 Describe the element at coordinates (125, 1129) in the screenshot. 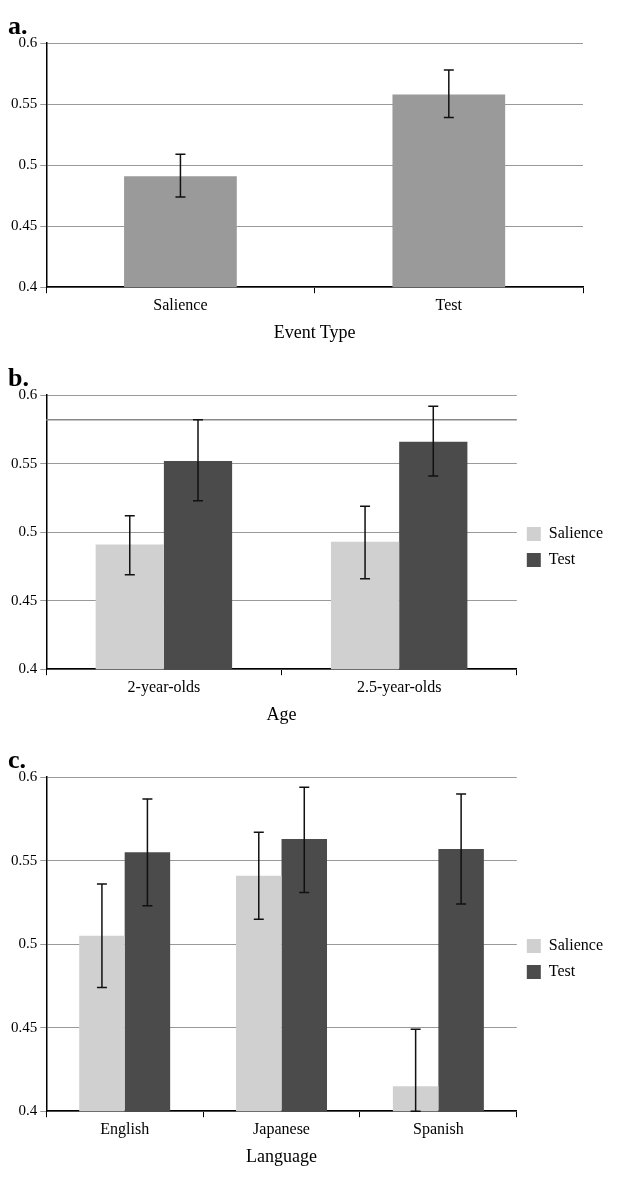

I see `x-tick-label: English` at that location.